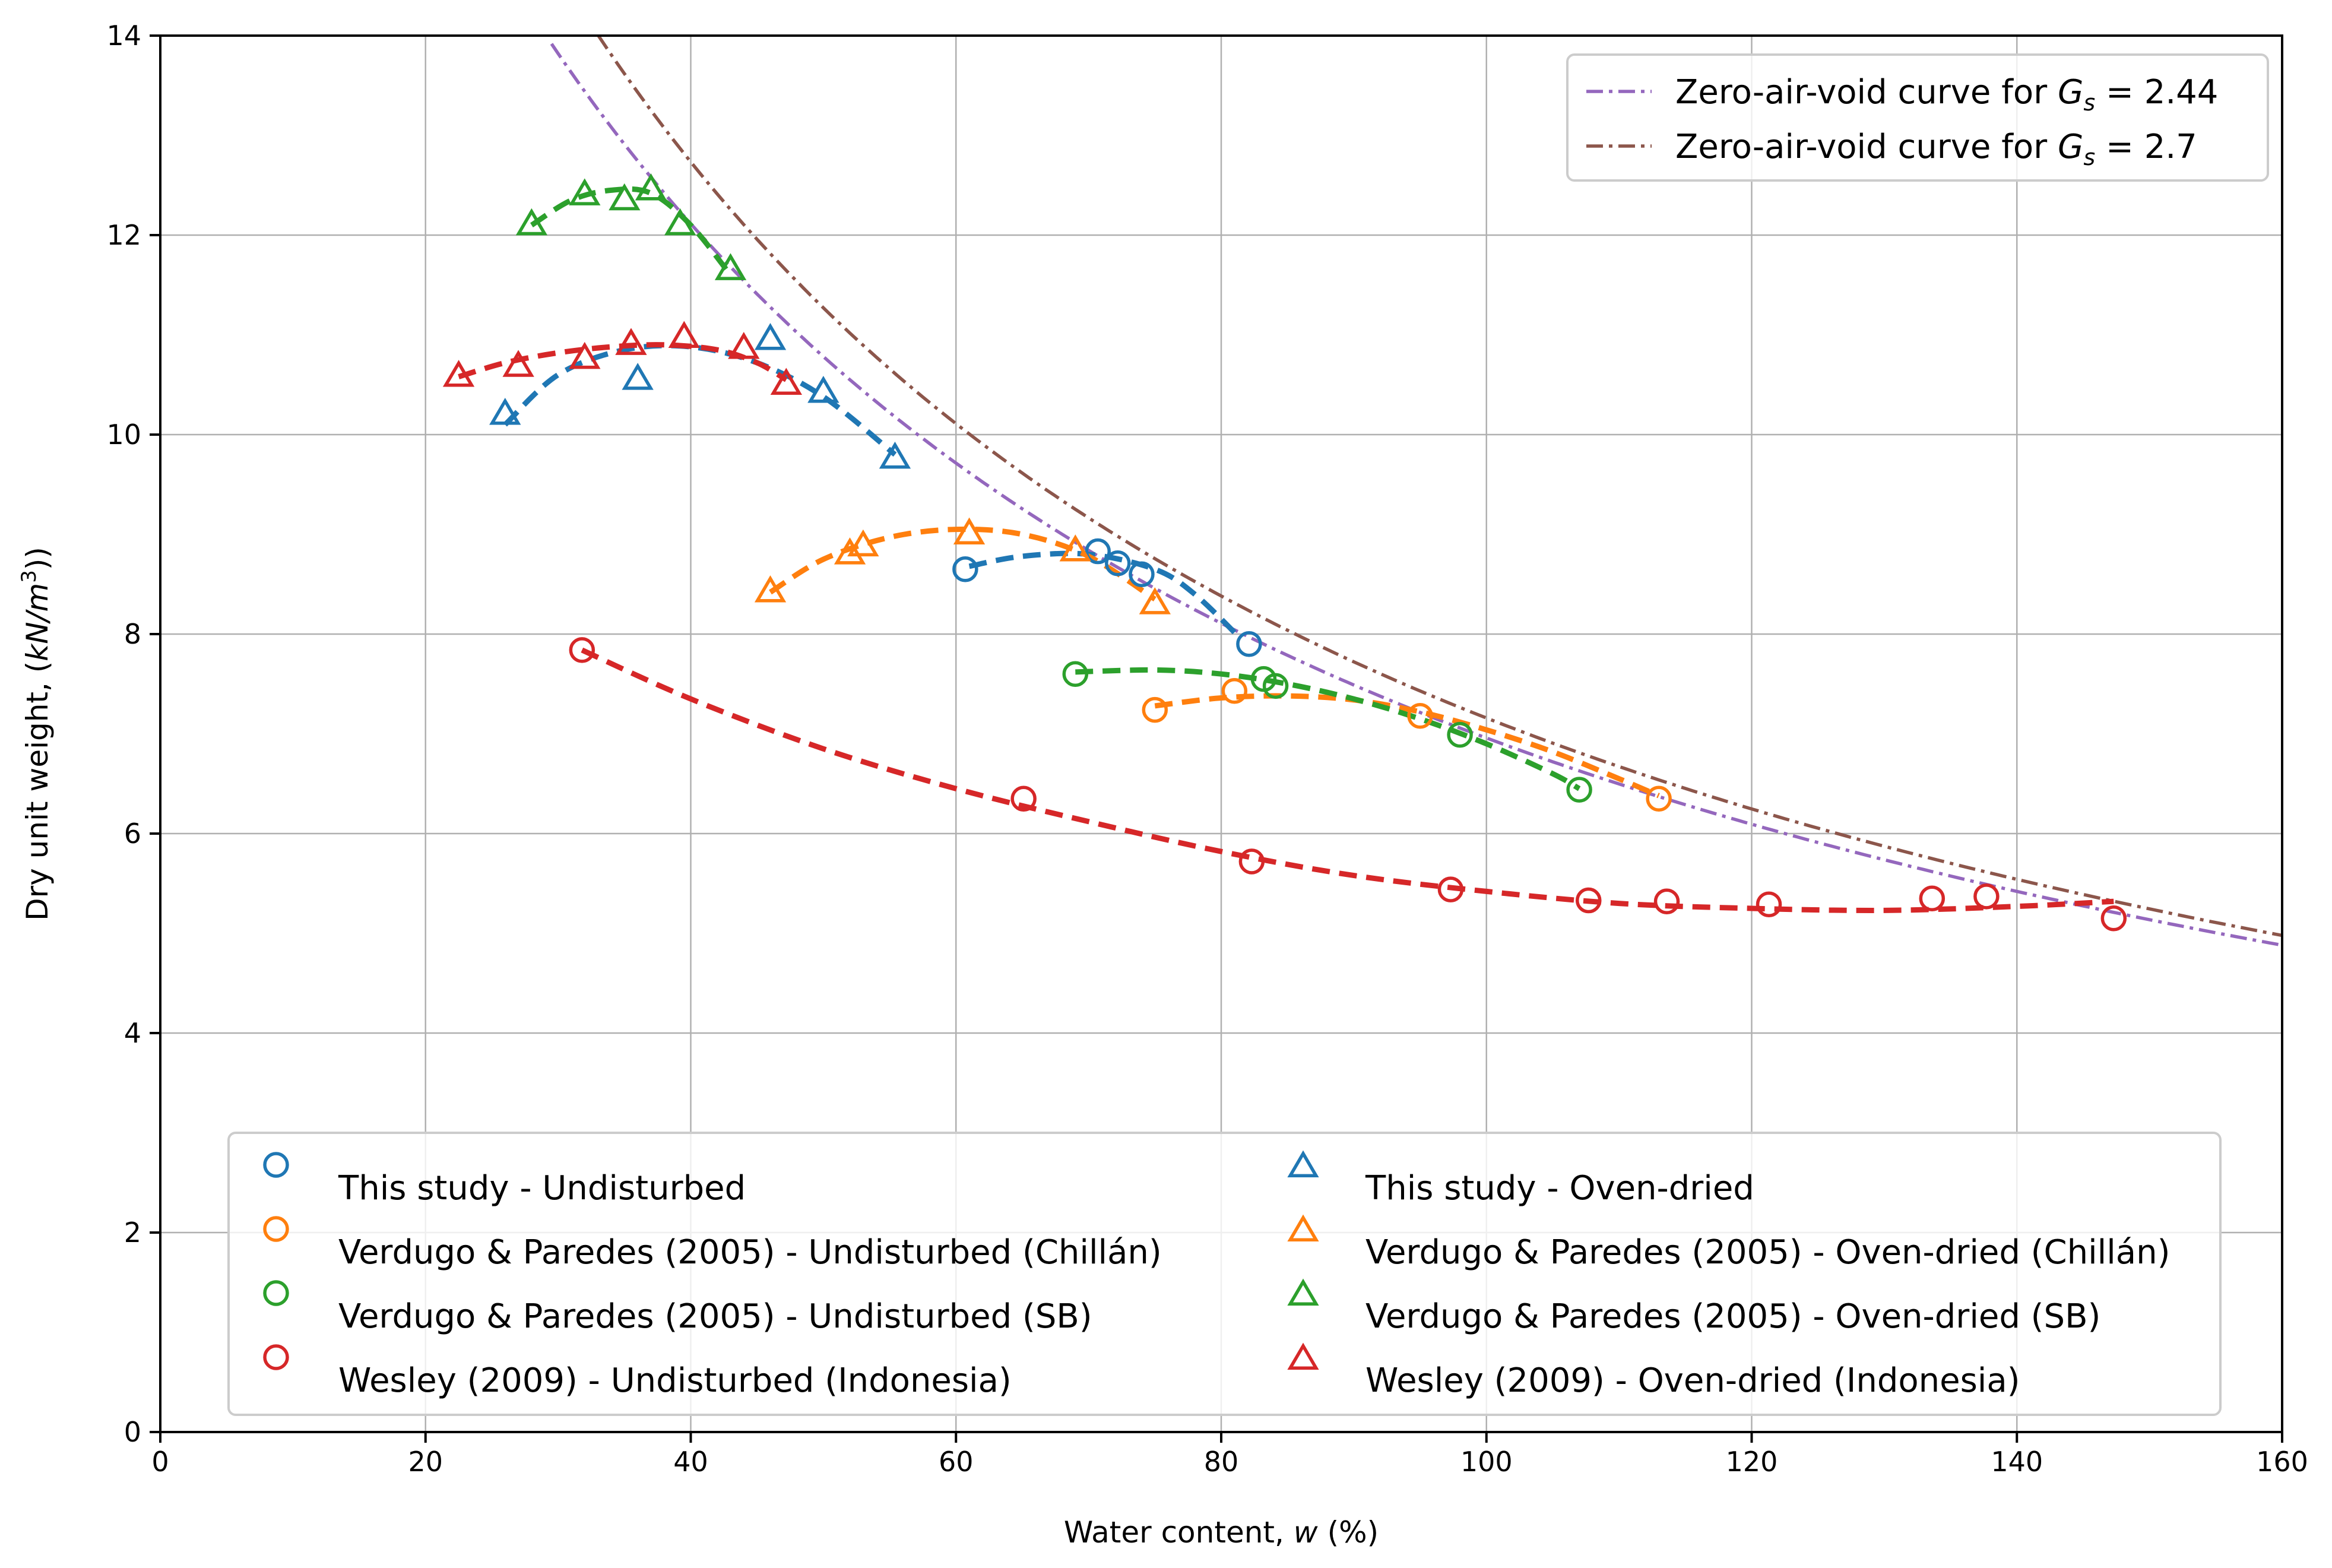 The height and width of the screenshot is (1568, 2332). What do you see at coordinates (631, 231) in the screenshot?
I see `fit-curve-verdugo-paredes-2005-oven-dried-sb` at bounding box center [631, 231].